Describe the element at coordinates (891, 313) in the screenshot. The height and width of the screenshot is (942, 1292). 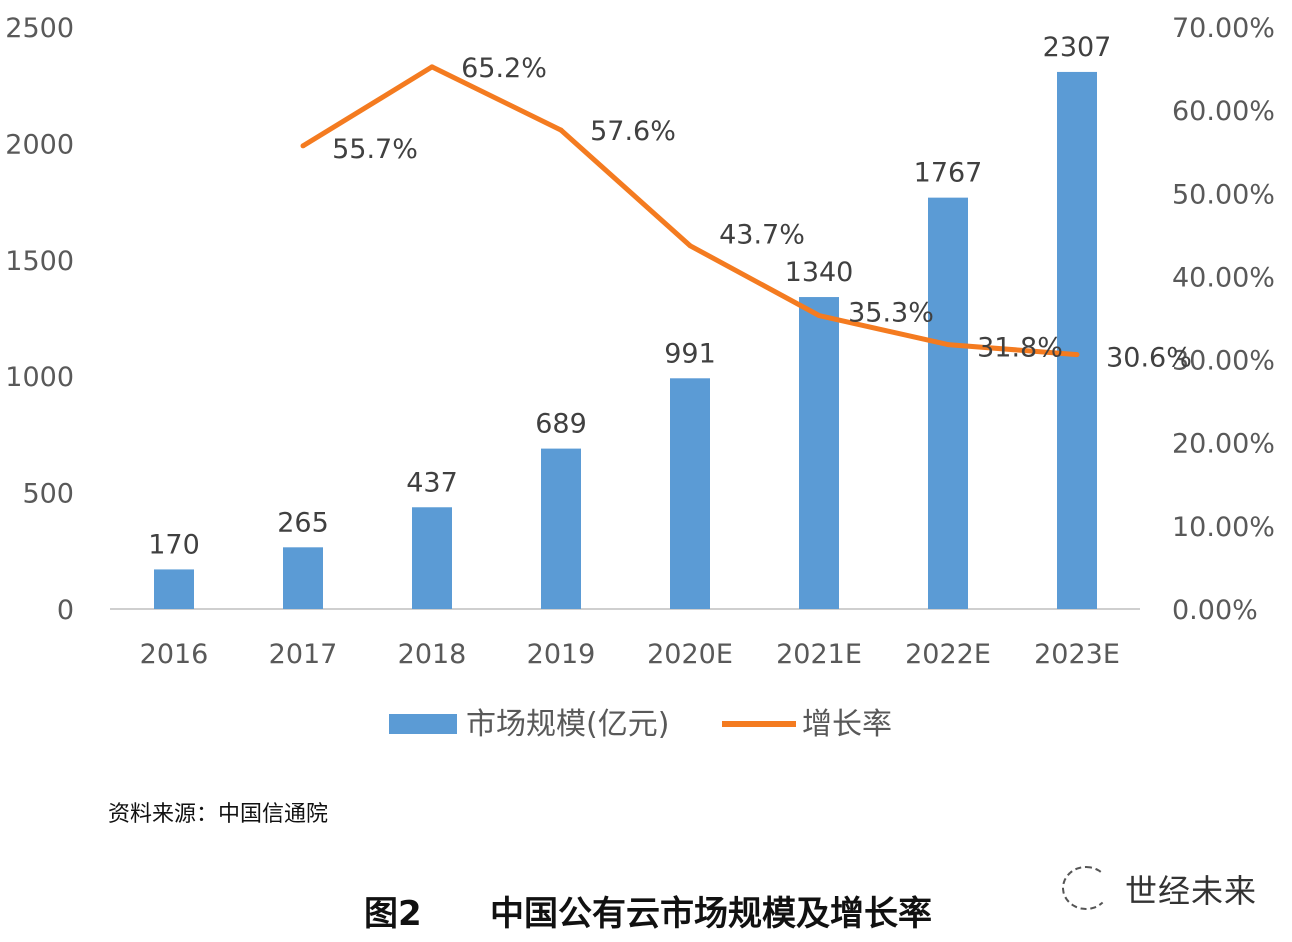
I see `line-data-label: 35.3%` at that location.